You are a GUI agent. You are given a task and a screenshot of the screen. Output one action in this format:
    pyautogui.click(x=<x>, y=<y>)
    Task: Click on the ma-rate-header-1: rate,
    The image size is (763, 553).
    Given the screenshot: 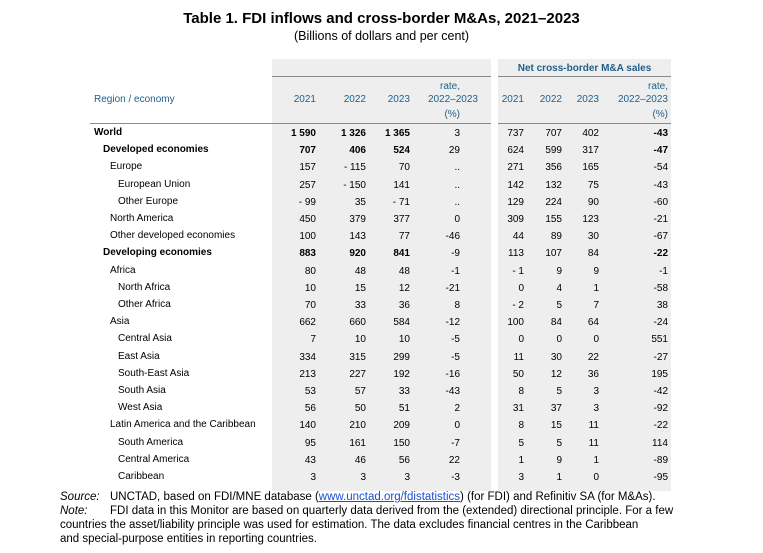 What is the action you would take?
    pyautogui.click(x=657, y=86)
    